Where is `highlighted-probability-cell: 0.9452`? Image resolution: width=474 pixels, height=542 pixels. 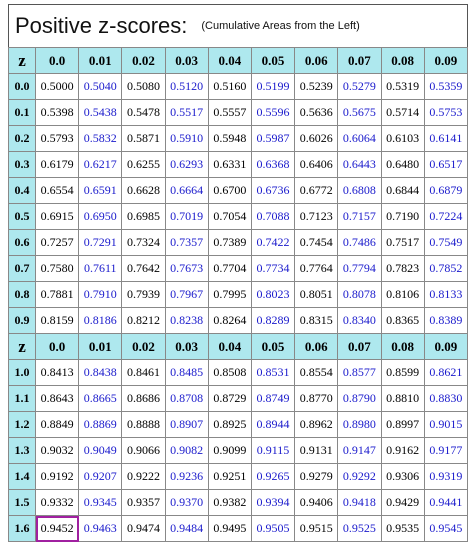 highlighted-probability-cell: 0.9452 is located at coordinates (57, 528).